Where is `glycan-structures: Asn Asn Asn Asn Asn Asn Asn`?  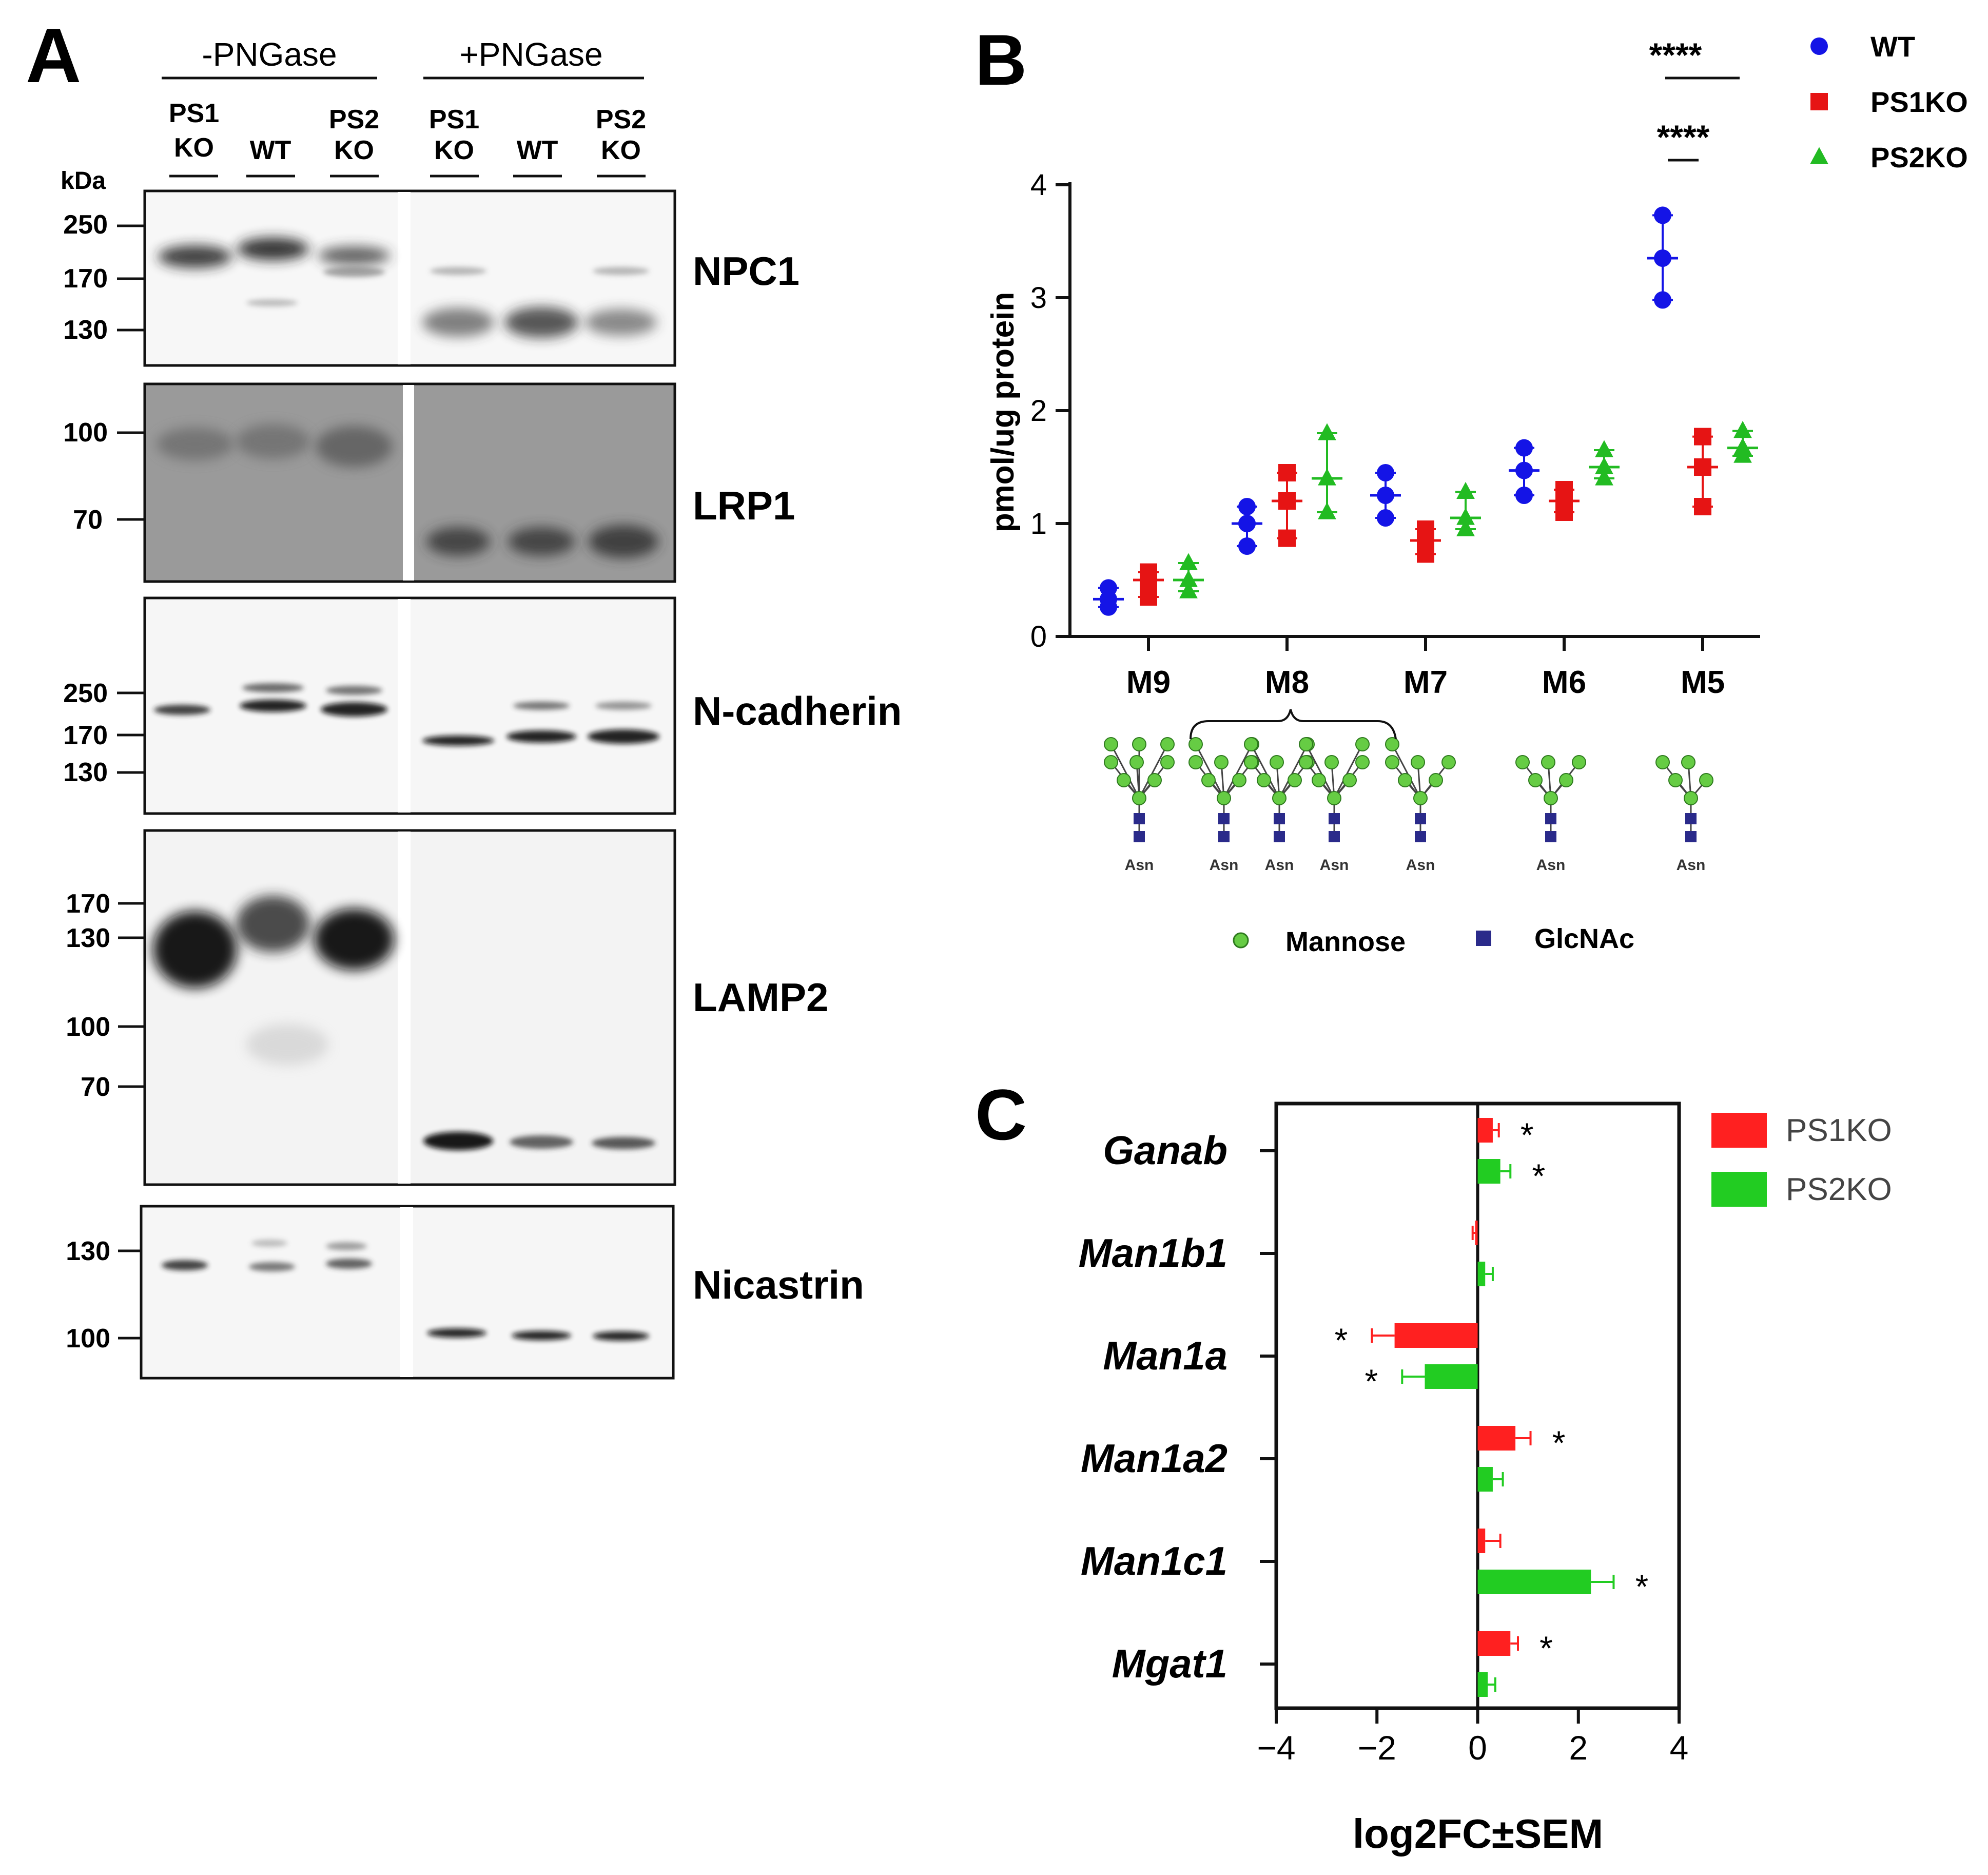 glycan-structures: Asn Asn Asn Asn Asn Asn Asn is located at coordinates (1408, 805).